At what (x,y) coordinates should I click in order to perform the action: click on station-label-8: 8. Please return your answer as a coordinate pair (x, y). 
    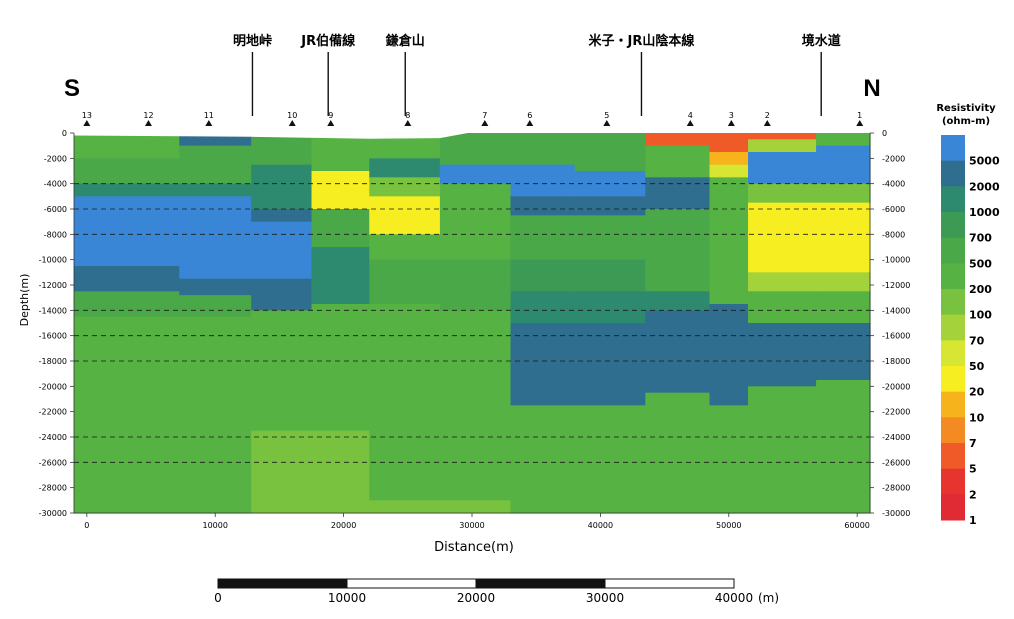
    Looking at the image, I should click on (407, 115).